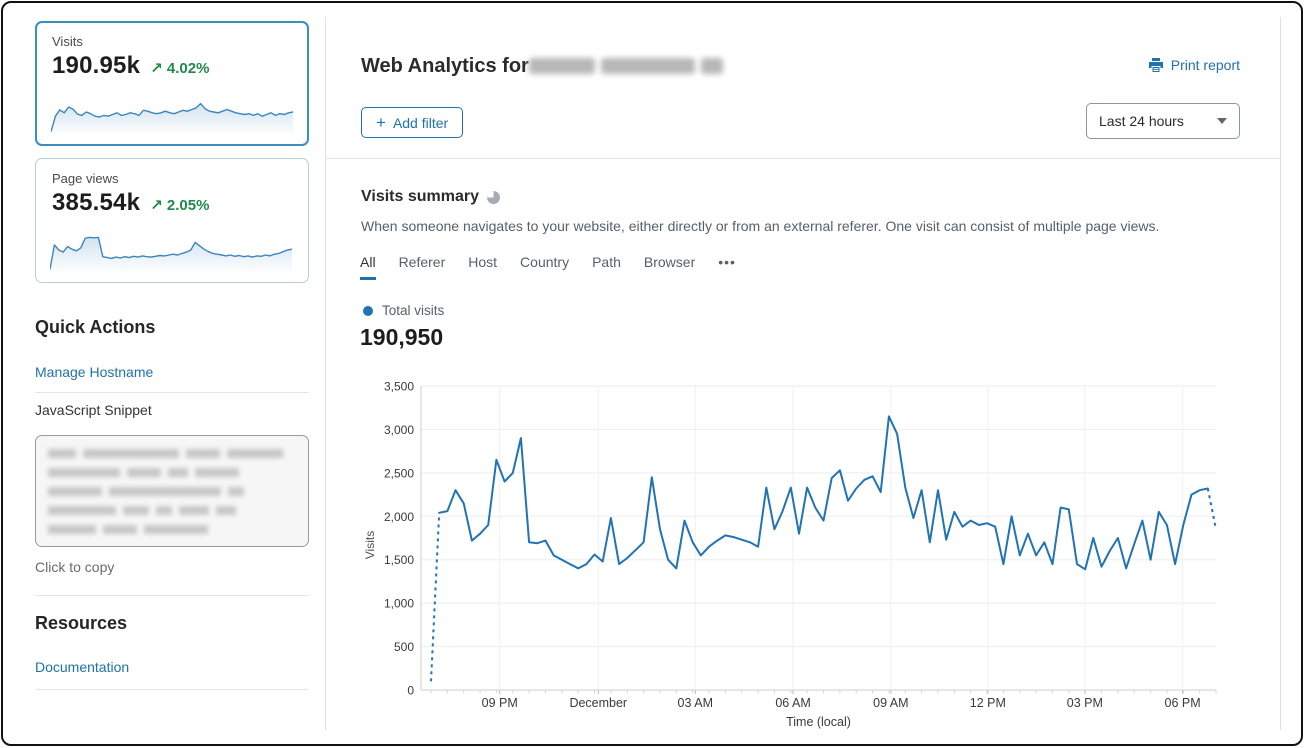  What do you see at coordinates (81, 623) in the screenshot?
I see `resources-heading: Resources` at bounding box center [81, 623].